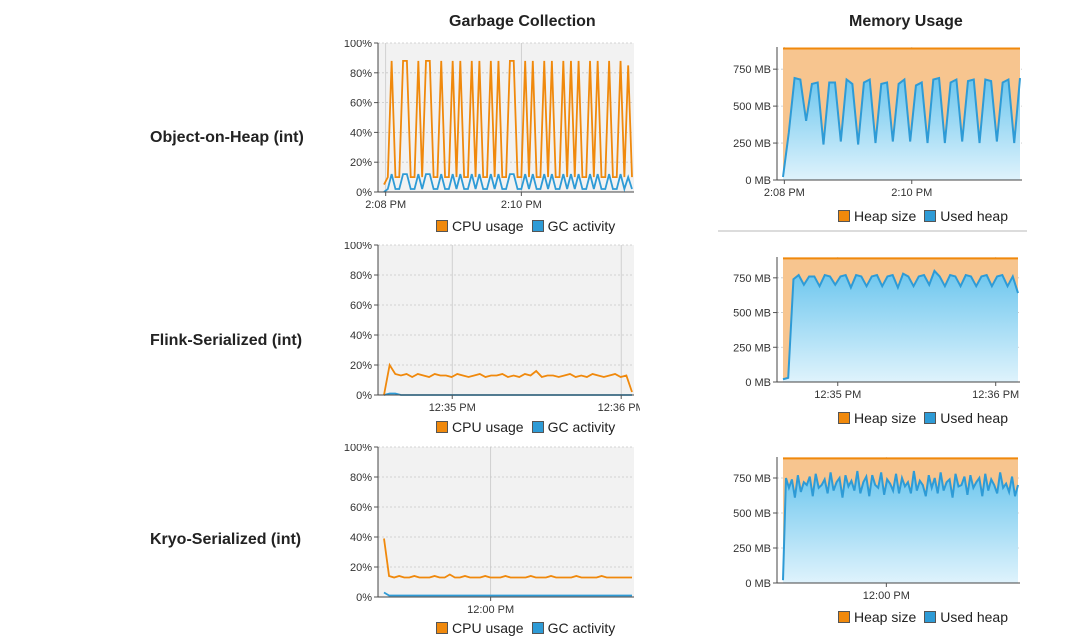 Image resolution: width=1072 pixels, height=636 pixels. Describe the element at coordinates (525, 427) in the screenshot. I see `gc-legend-flink-serialized: CPU usage GC activity` at that location.